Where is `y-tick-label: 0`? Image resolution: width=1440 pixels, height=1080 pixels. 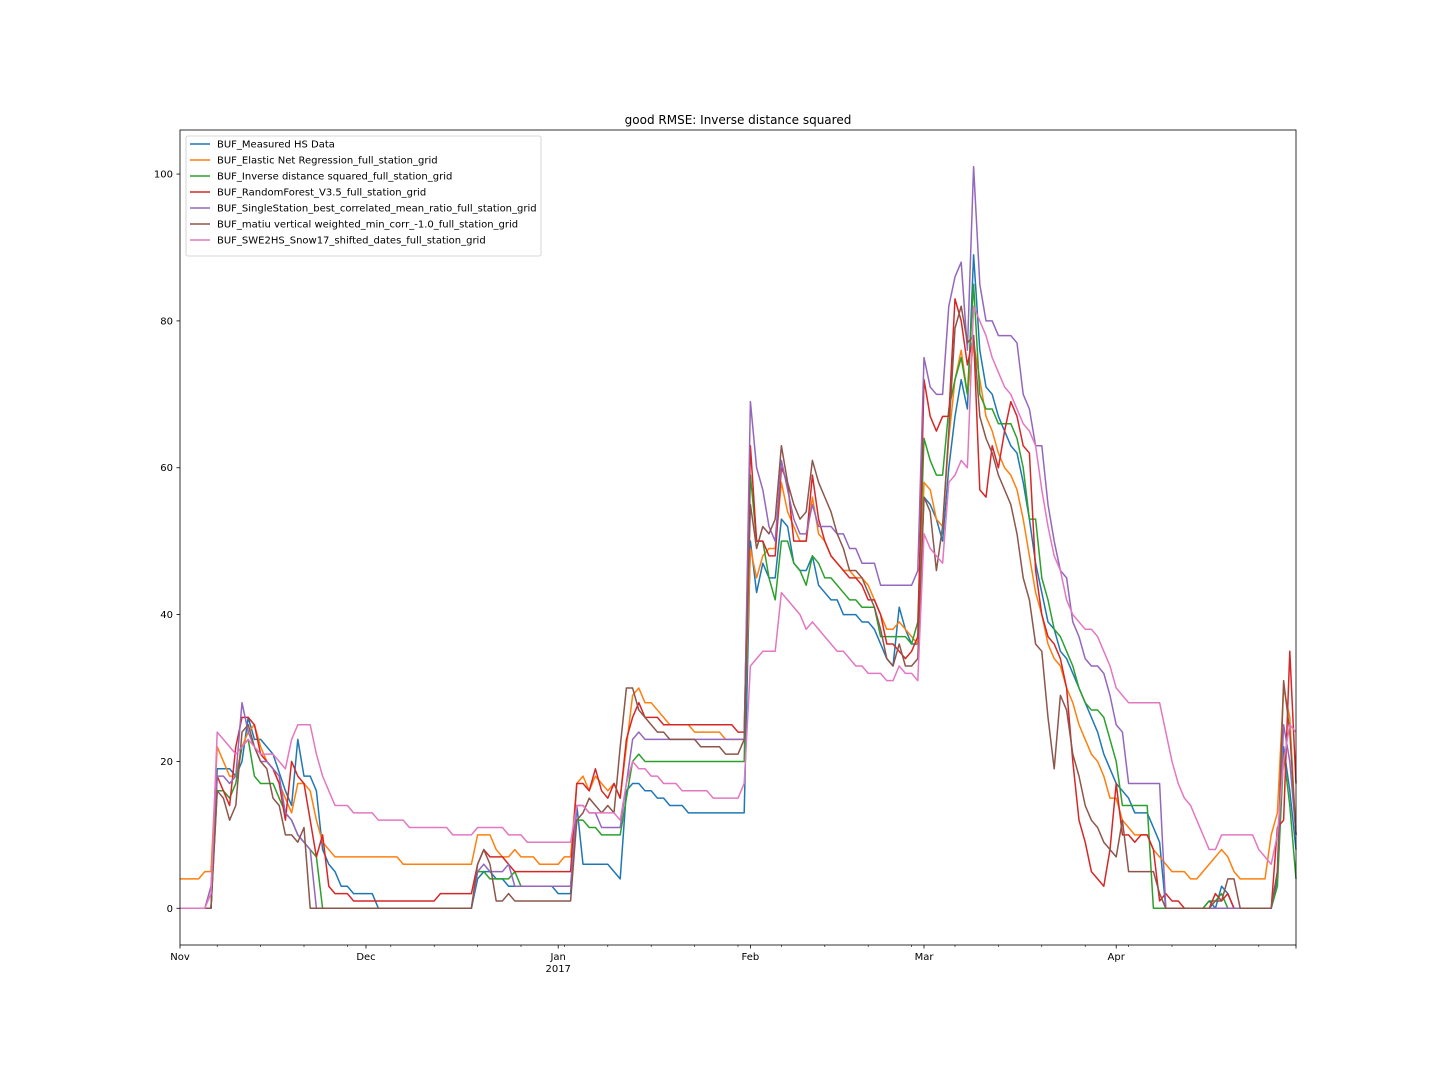
y-tick-label: 0 is located at coordinates (170, 909).